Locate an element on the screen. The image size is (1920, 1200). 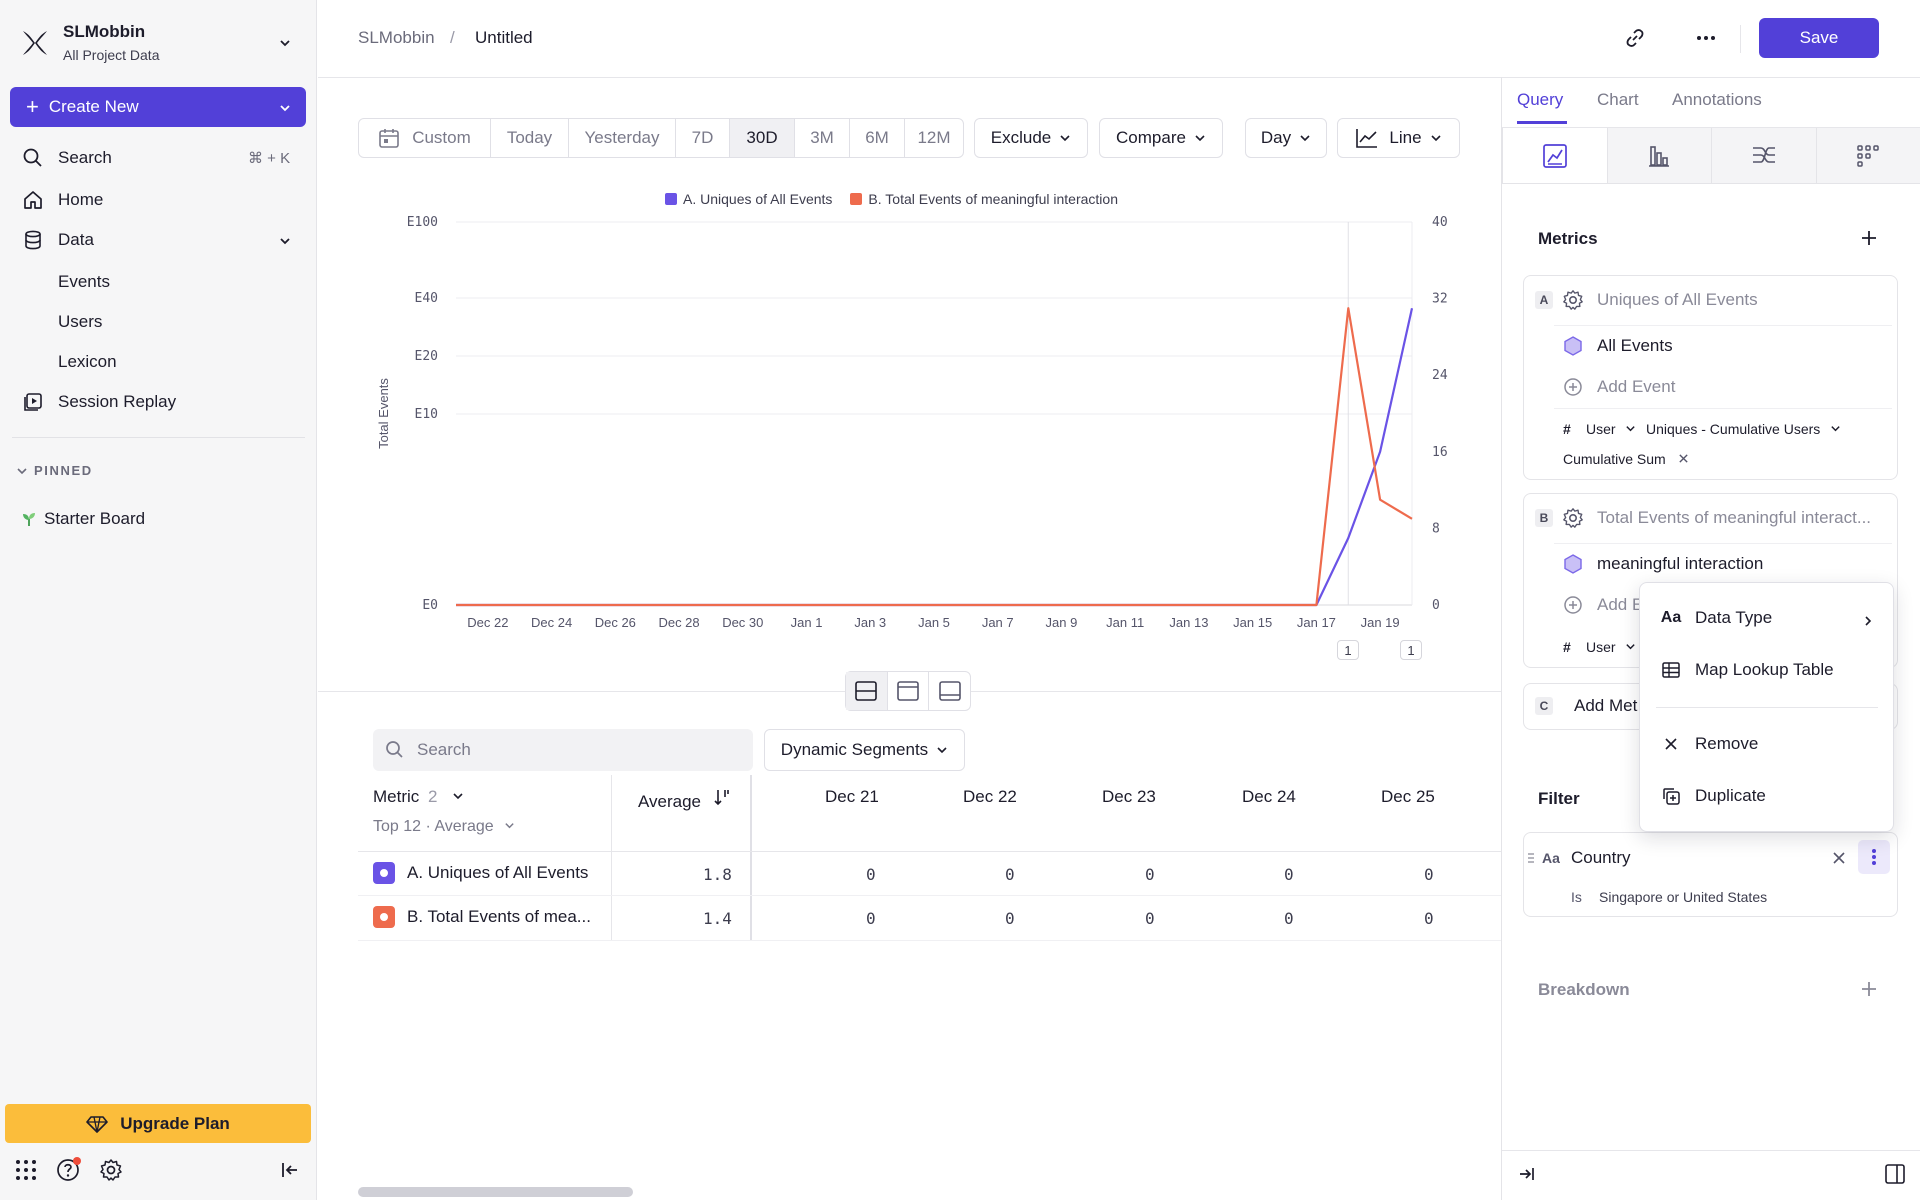
create-new-button: + Create New is located at coordinates (158, 107).